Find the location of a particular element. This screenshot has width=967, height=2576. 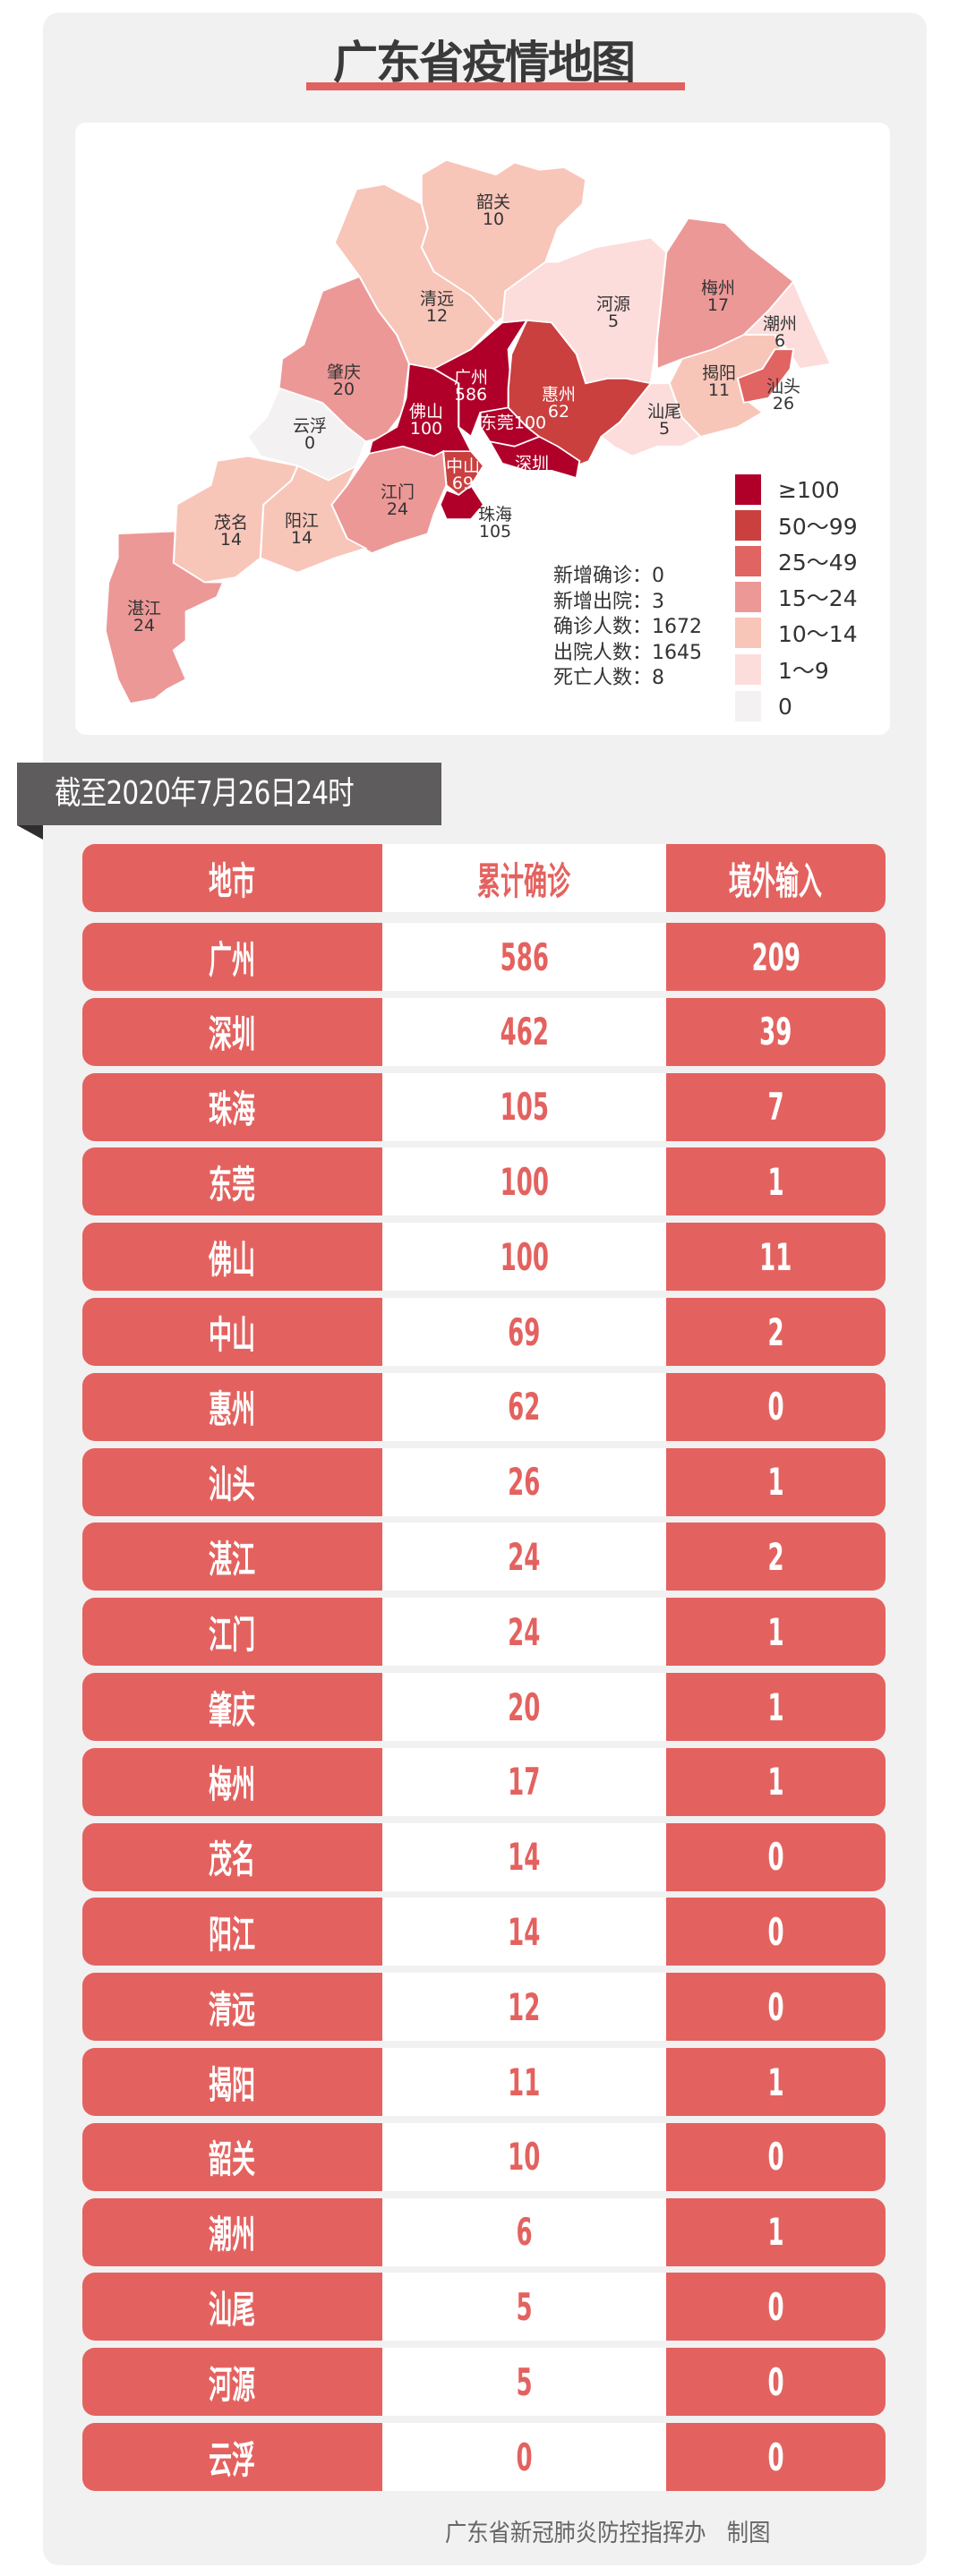

cell-text: 中山 is located at coordinates (232, 1334).